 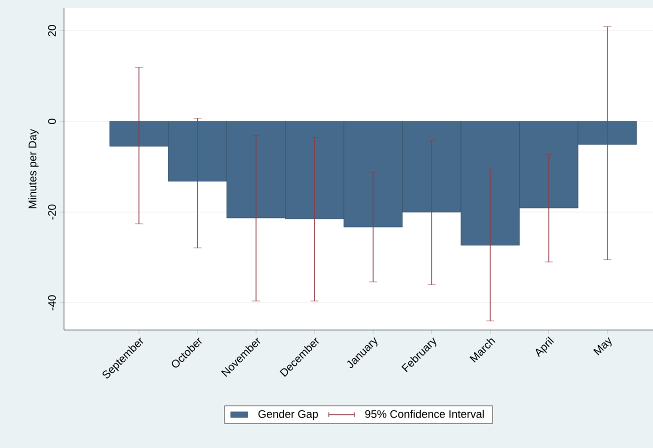 I want to click on legend-label: Gender Gap, so click(x=288, y=415).